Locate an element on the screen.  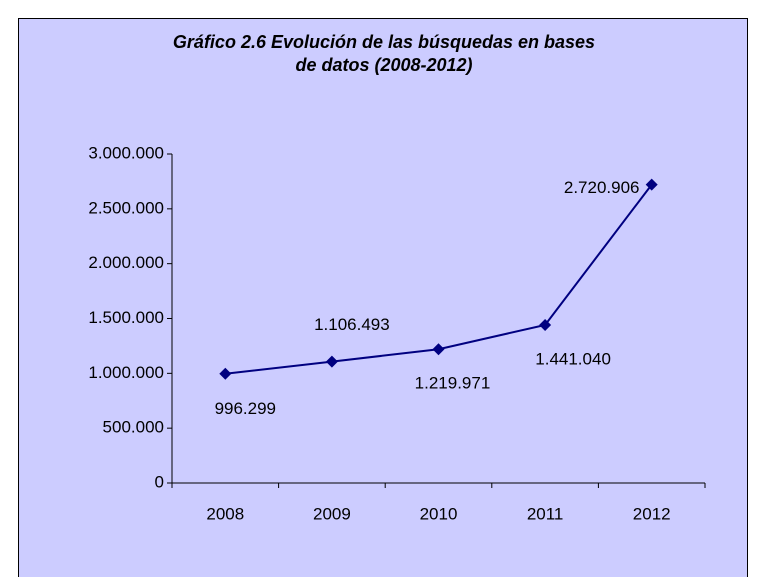
y-tick-label: 3.000.000 is located at coordinates (126, 152).